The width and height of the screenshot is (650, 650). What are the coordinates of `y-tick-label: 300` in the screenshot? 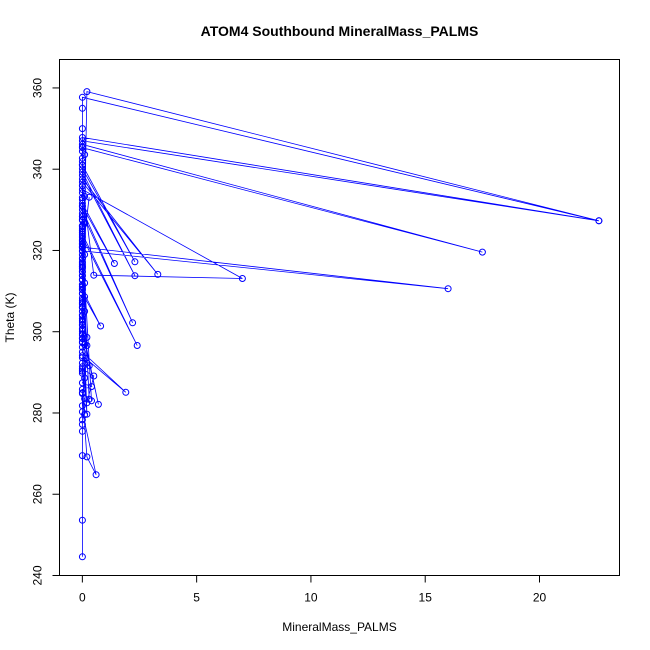 It's located at (38, 331).